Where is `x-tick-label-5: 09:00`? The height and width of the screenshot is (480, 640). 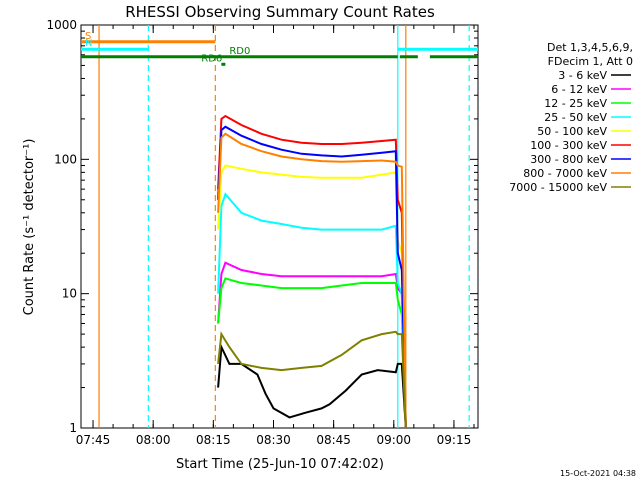 x-tick-label-5: 09:00 is located at coordinates (393, 440).